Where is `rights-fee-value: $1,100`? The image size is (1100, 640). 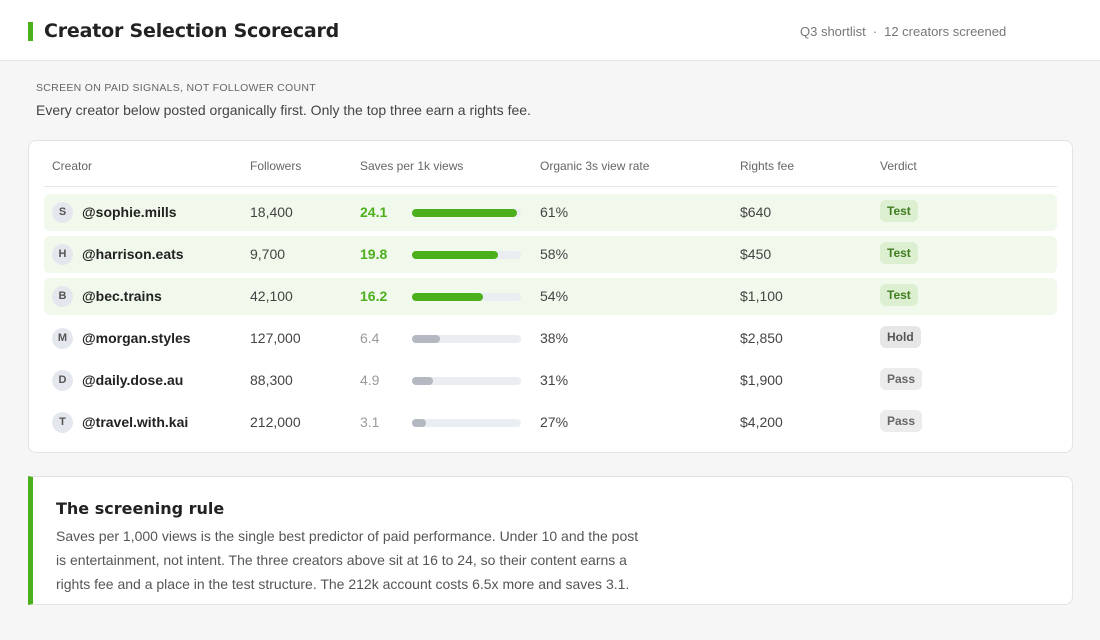 rights-fee-value: $1,100 is located at coordinates (761, 296).